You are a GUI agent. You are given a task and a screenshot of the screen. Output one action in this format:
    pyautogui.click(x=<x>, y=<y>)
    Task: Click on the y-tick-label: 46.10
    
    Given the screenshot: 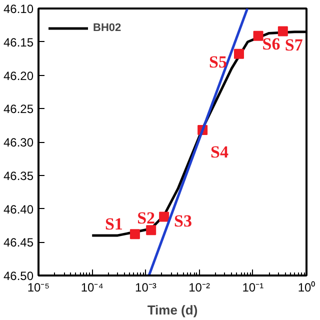 What is the action you would take?
    pyautogui.click(x=18, y=9)
    